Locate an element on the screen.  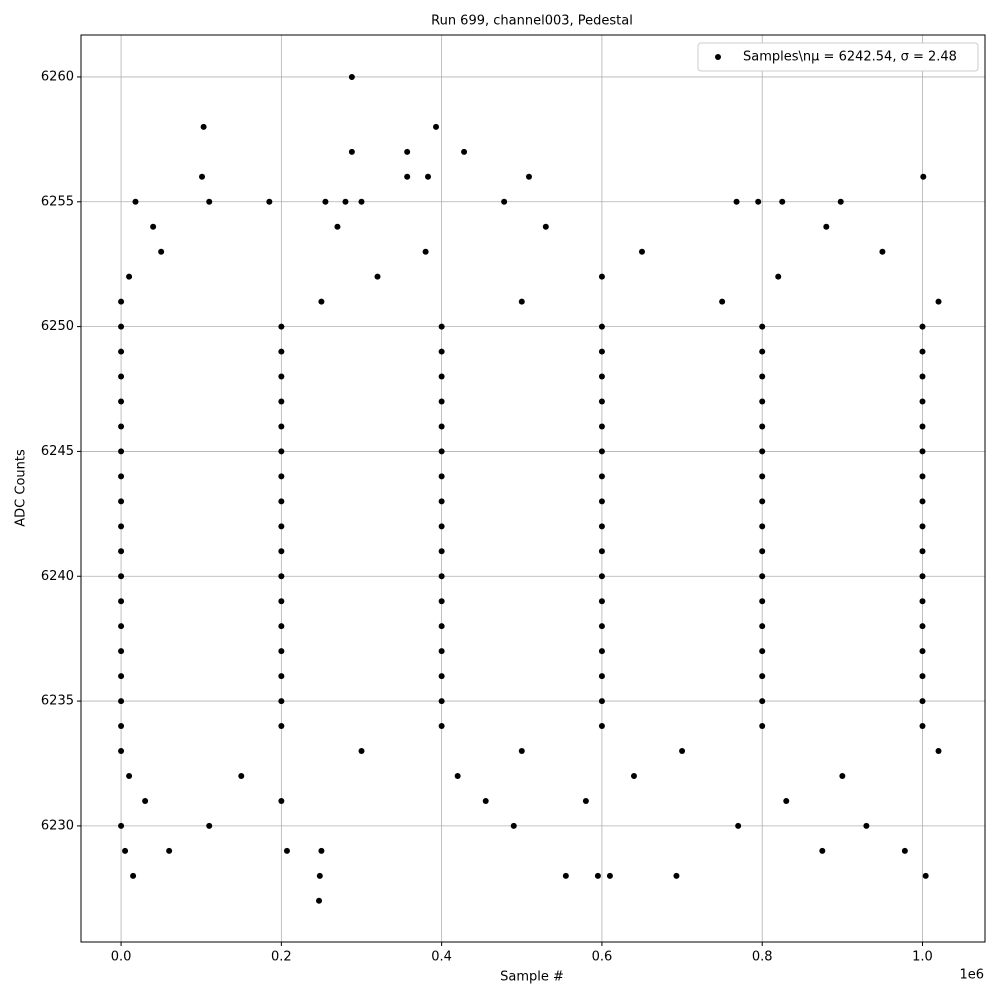
y-tick-label: 6235 is located at coordinates (57, 701).